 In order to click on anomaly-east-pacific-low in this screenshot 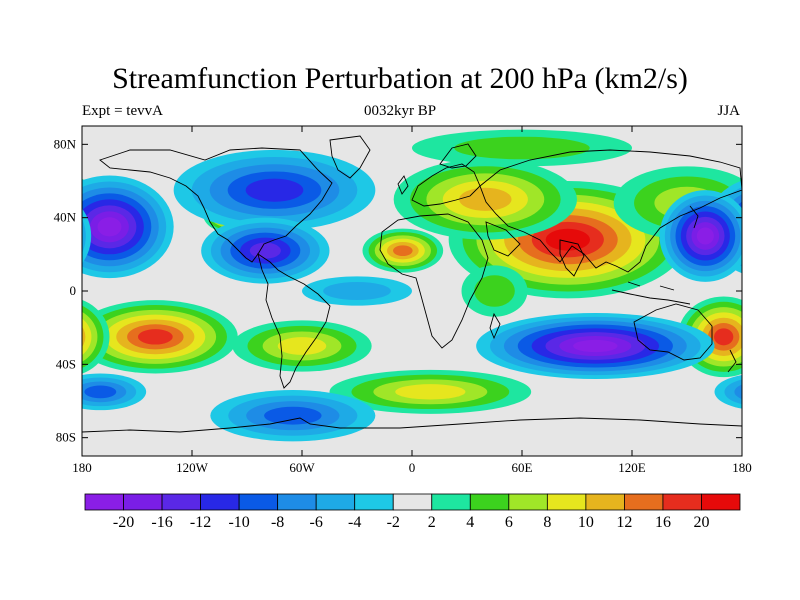, I will do `click(412, 236)`.